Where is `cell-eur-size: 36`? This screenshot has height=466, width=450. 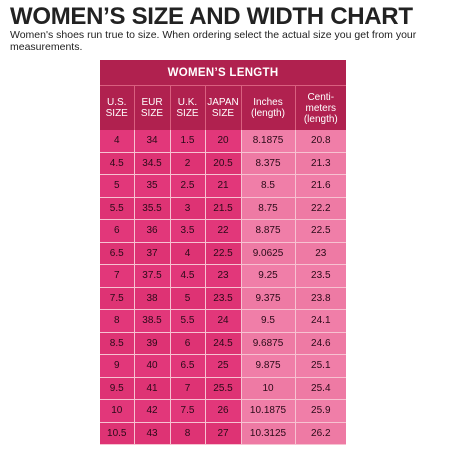 cell-eur-size: 36 is located at coordinates (152, 231).